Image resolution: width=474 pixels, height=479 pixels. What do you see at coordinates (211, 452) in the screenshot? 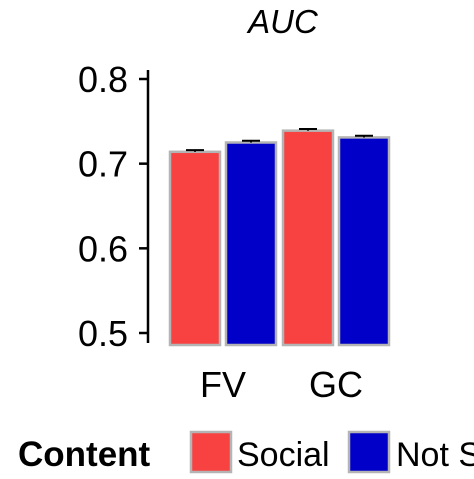
I see `legend-swatch-social` at bounding box center [211, 452].